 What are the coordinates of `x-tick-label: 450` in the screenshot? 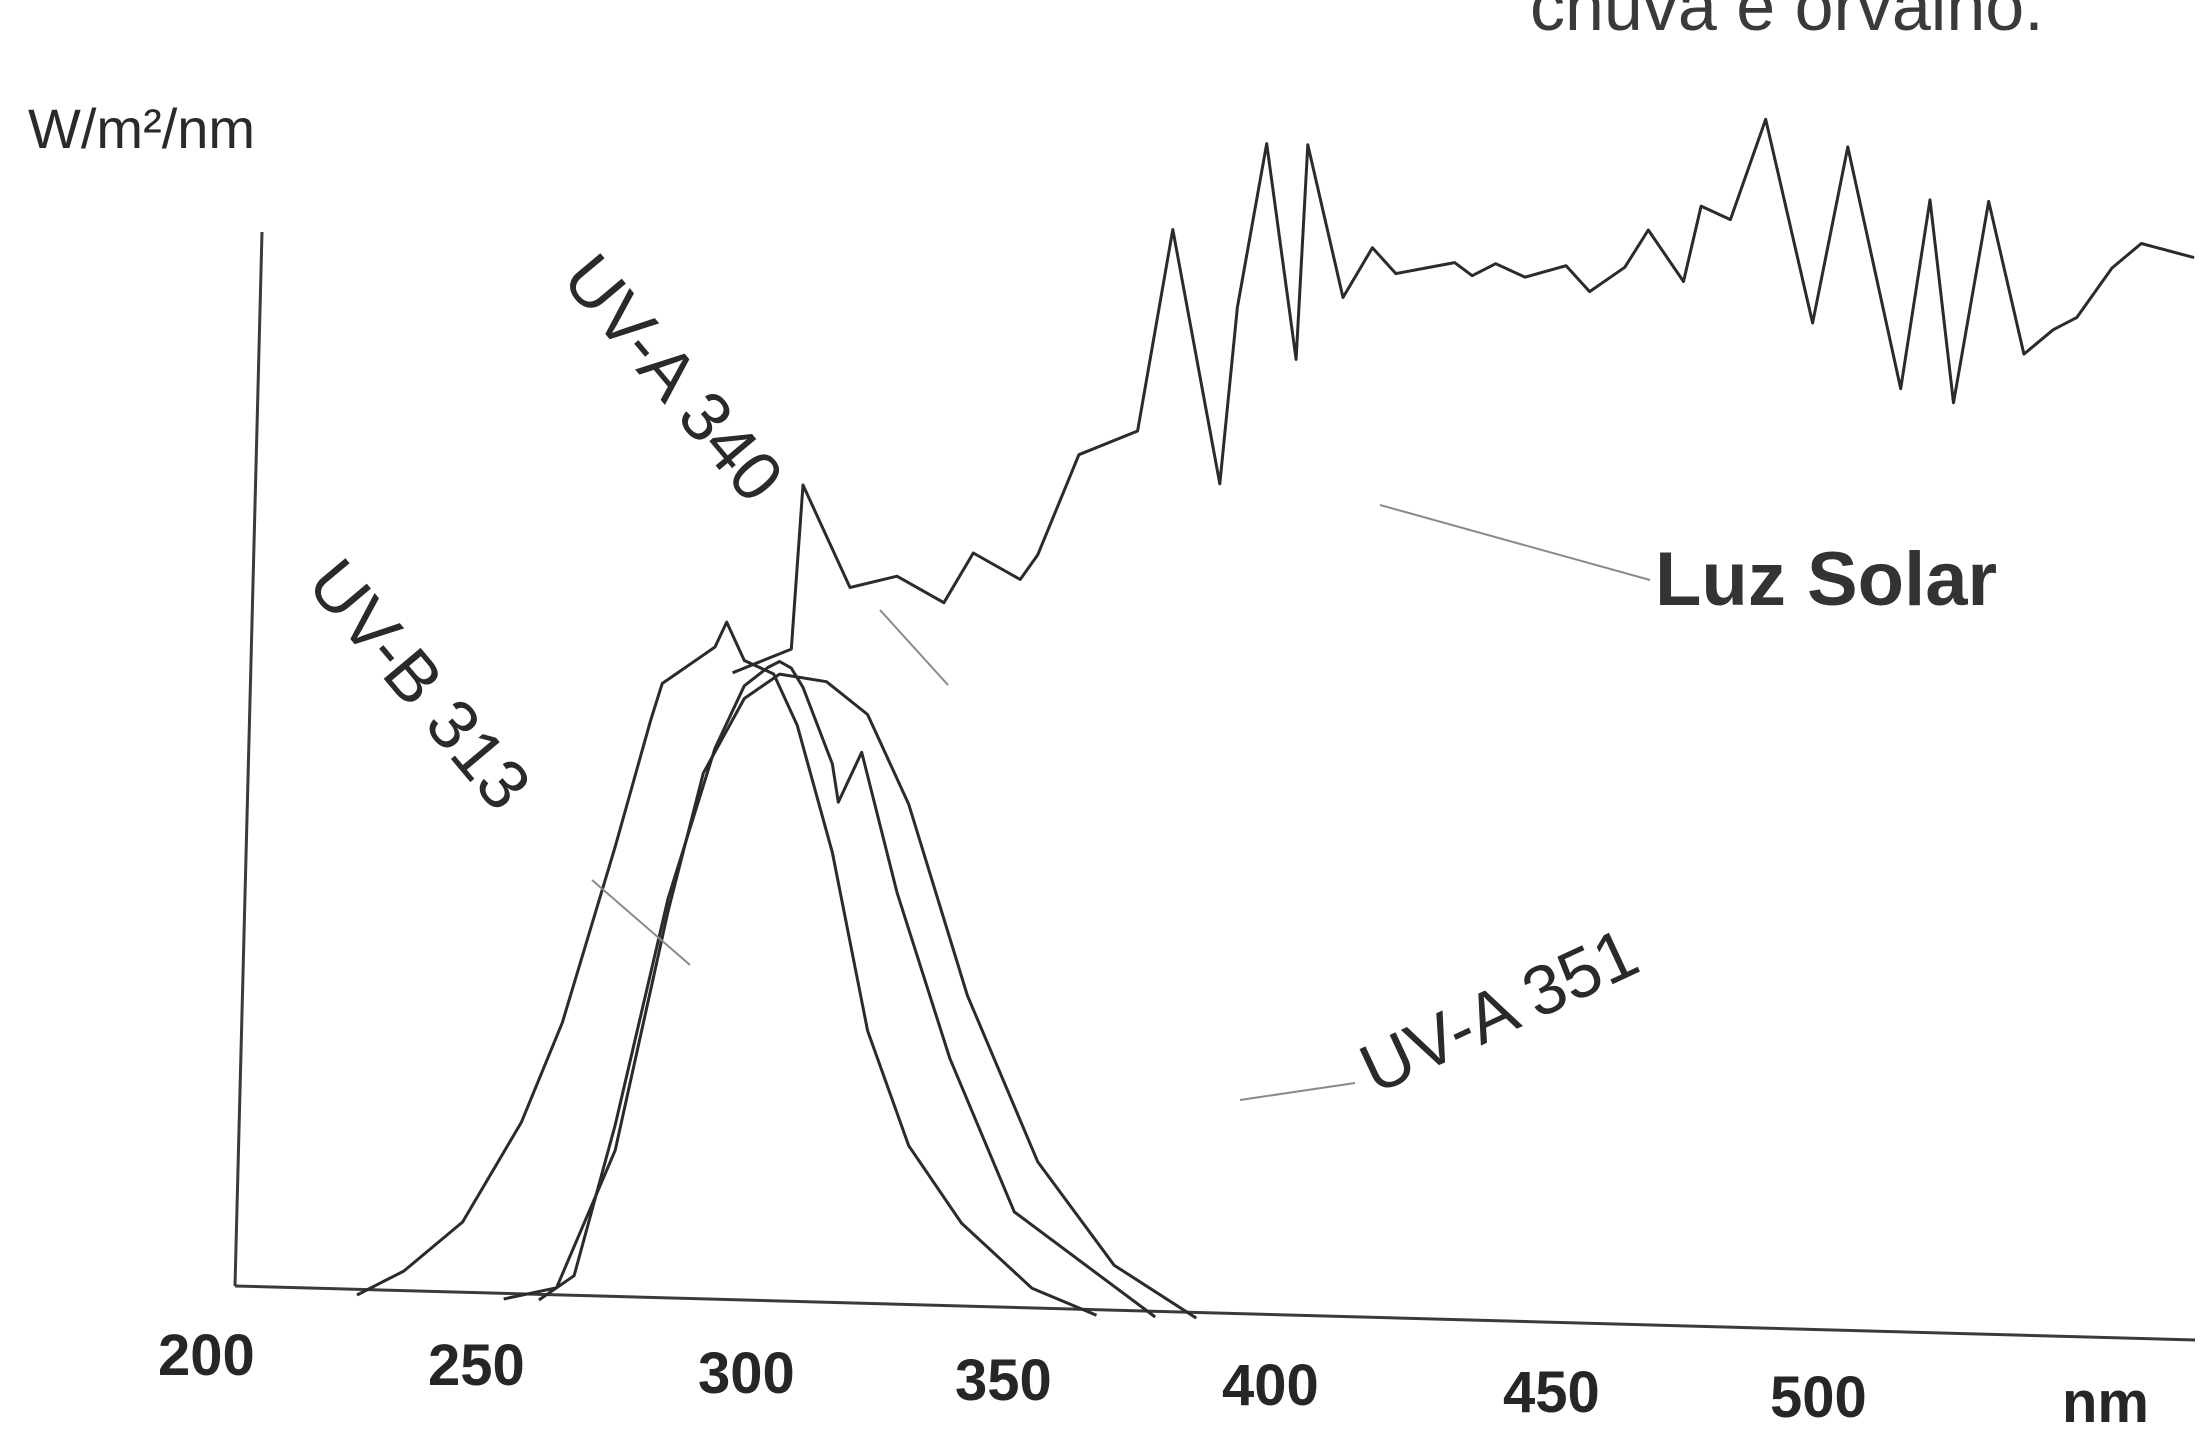 It's located at (1551, 1392).